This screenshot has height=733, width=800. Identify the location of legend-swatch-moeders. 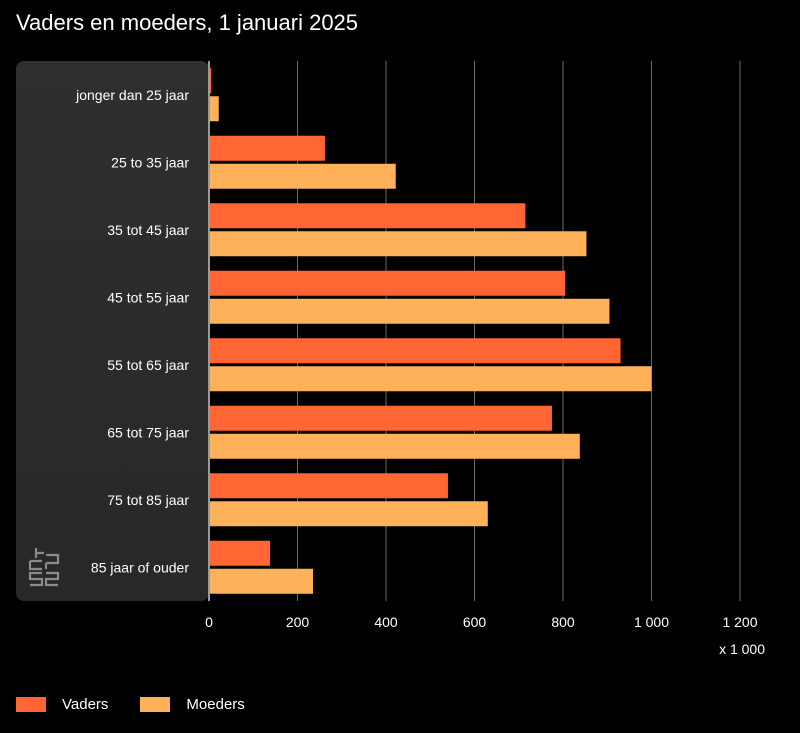
(155, 704).